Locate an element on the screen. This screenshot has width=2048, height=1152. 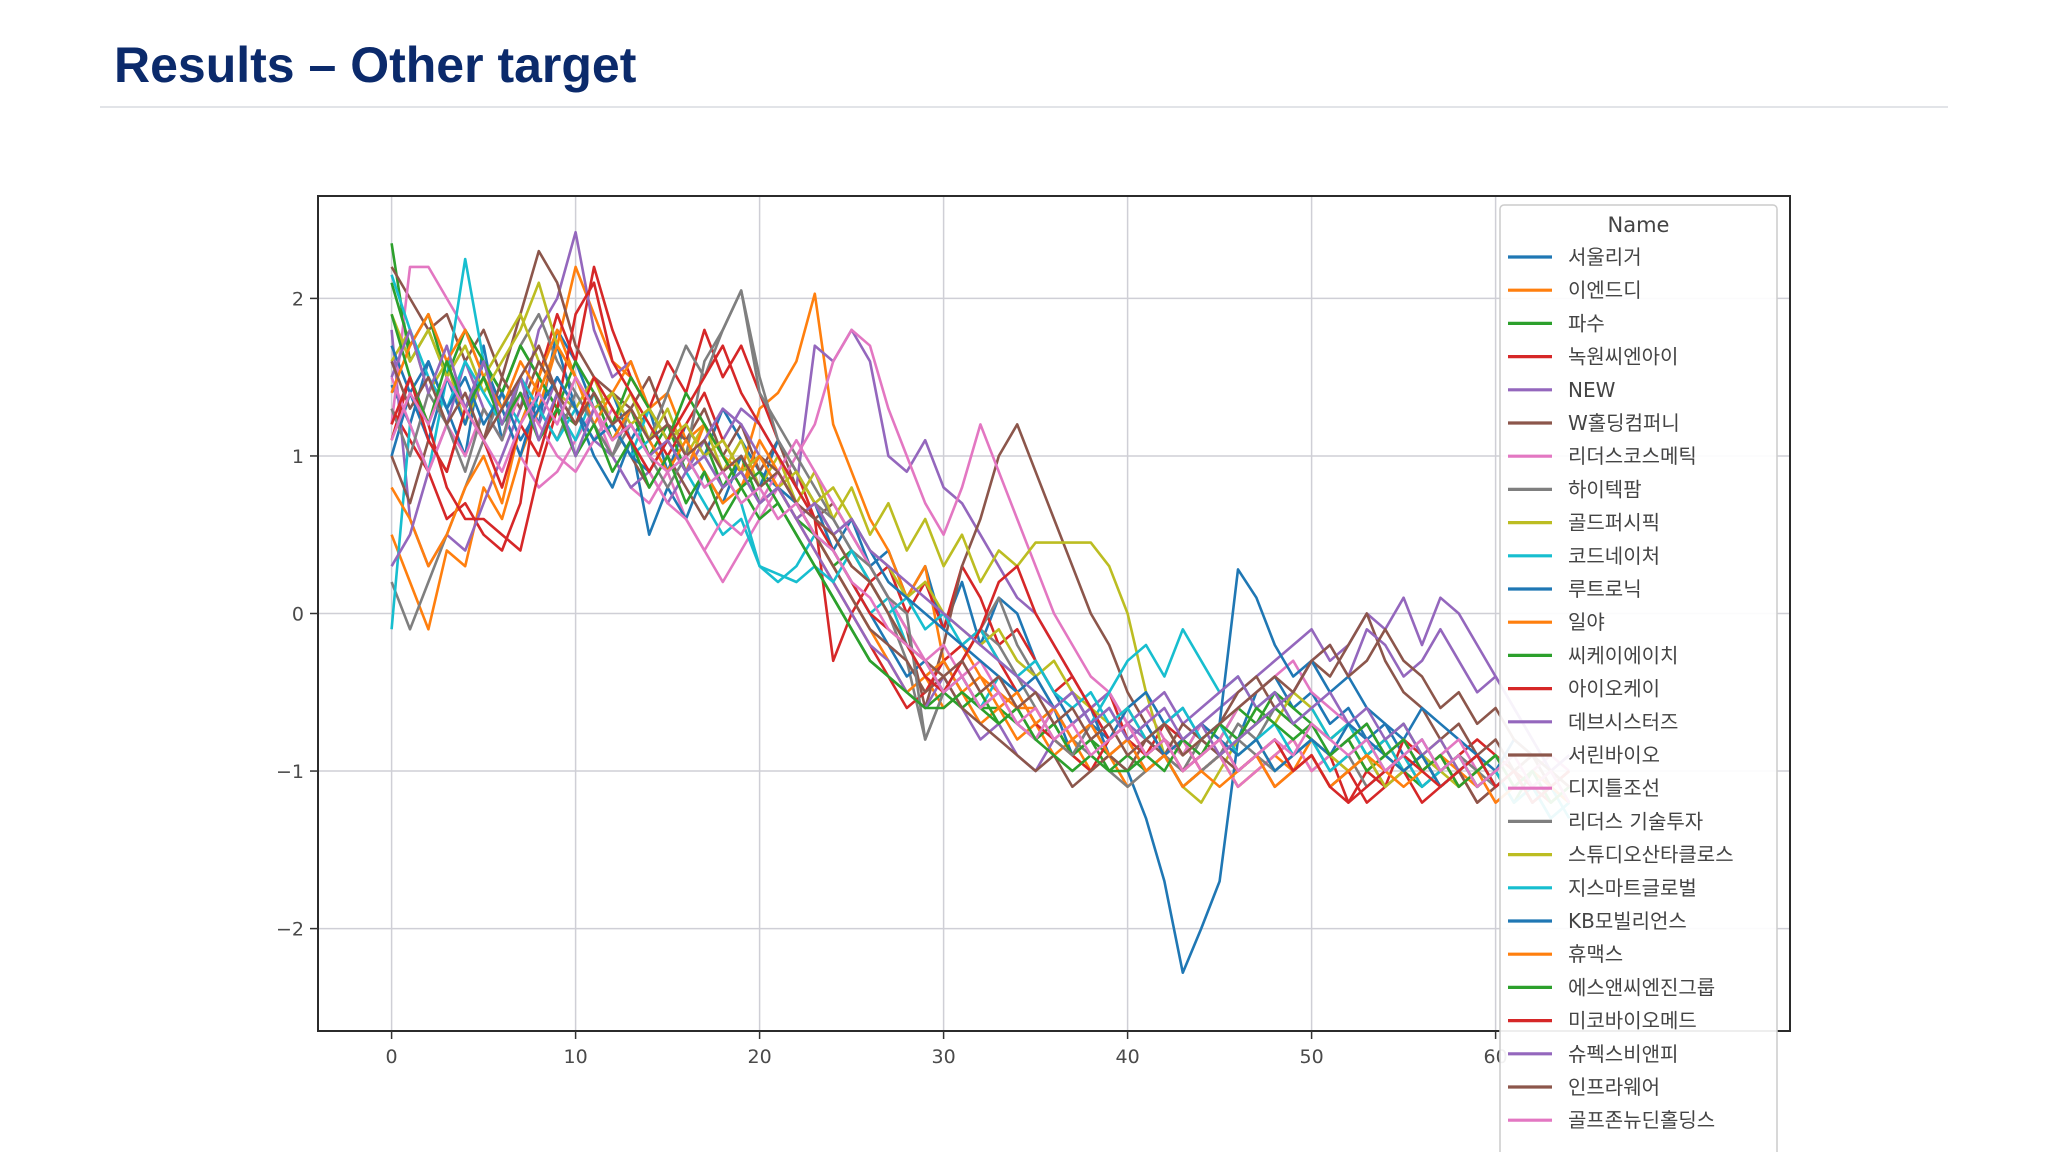
legend-label: W홀딩컴퍼니 is located at coordinates (1624, 423).